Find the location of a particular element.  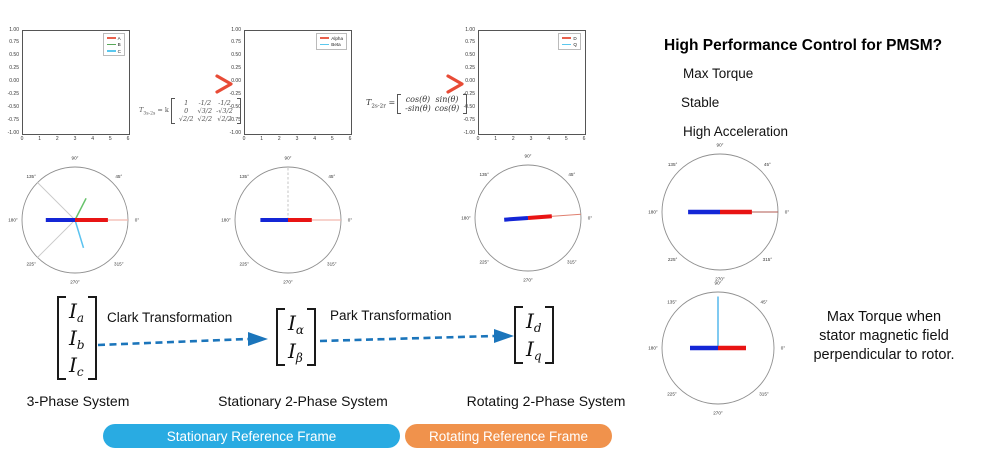

legend-entry: Beta is located at coordinates (331, 44).